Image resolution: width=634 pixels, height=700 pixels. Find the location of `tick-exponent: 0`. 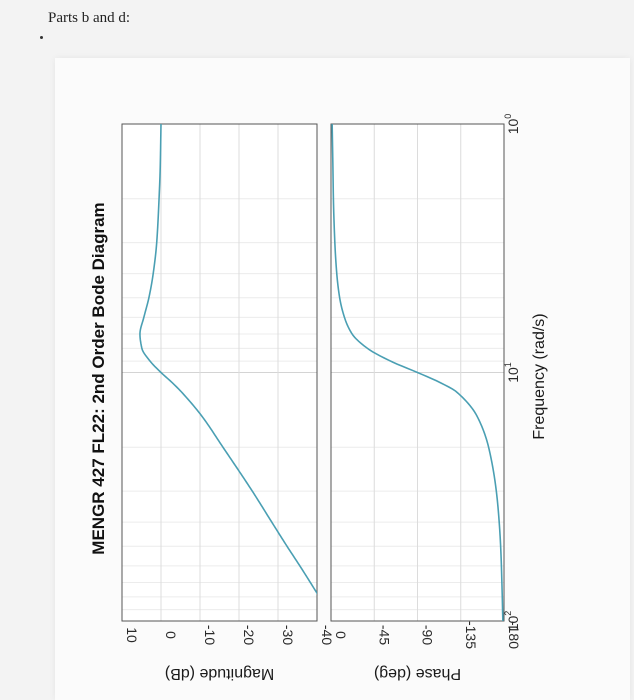

tick-exponent: 0 is located at coordinates (508, 116).